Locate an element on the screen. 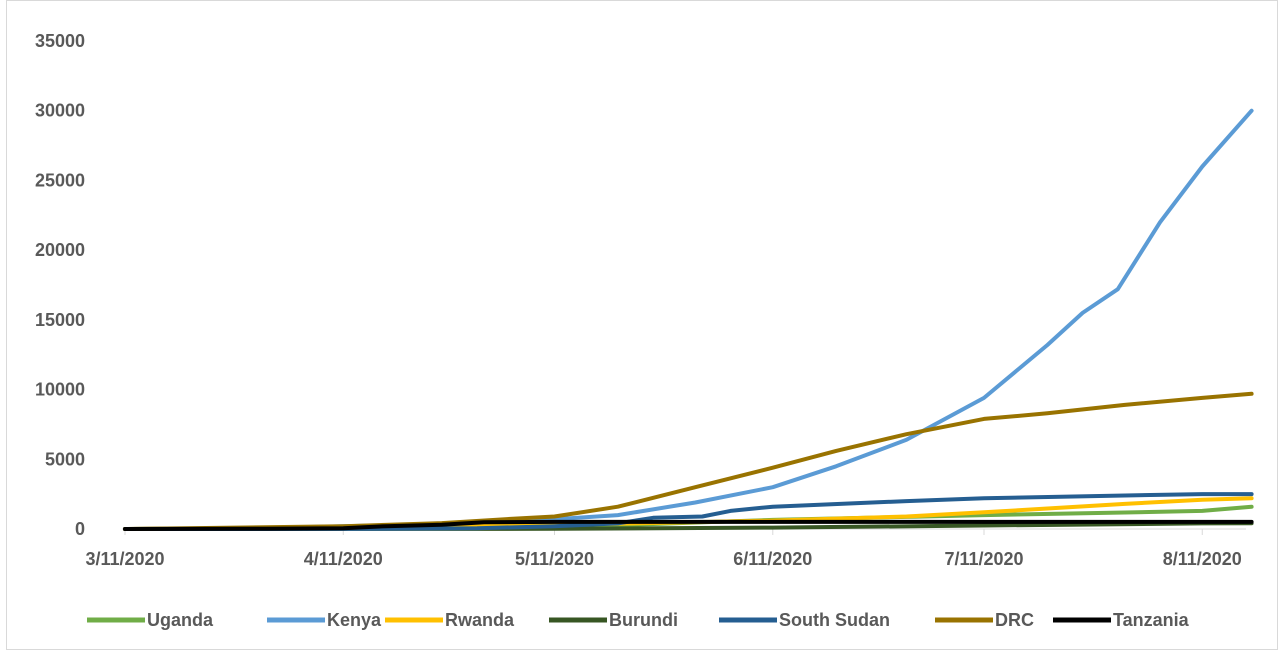 This screenshot has width=1285, height=654. legend-item: DRC is located at coordinates (984, 620).